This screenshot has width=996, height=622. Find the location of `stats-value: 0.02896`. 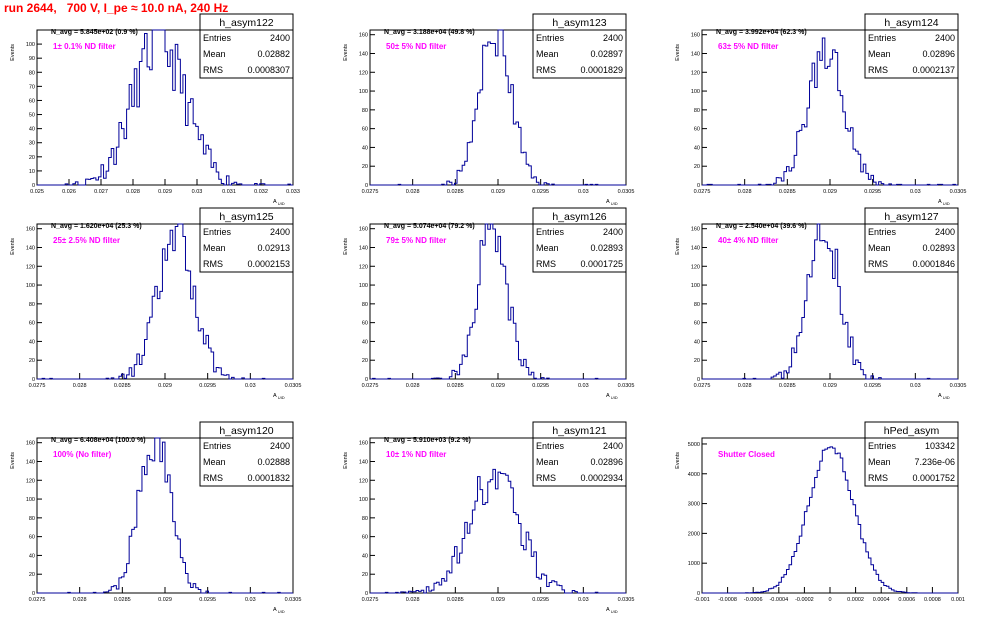

stats-value: 0.02896 is located at coordinates (938, 54).